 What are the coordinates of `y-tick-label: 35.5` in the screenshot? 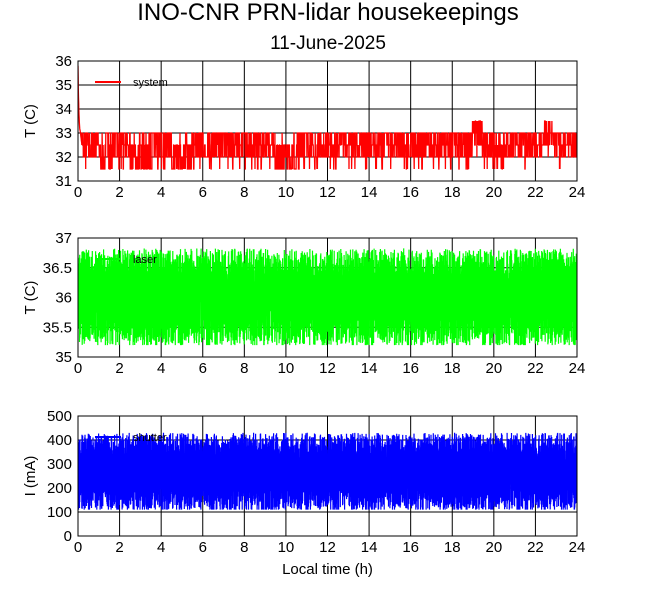 It's located at (57, 327).